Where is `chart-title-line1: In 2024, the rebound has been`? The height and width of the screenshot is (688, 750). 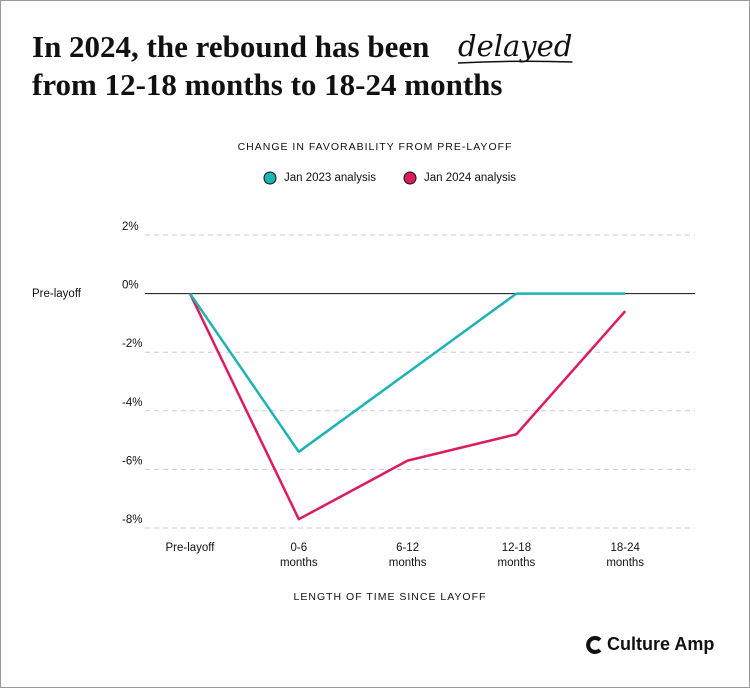 chart-title-line1: In 2024, the rebound has been is located at coordinates (230, 46).